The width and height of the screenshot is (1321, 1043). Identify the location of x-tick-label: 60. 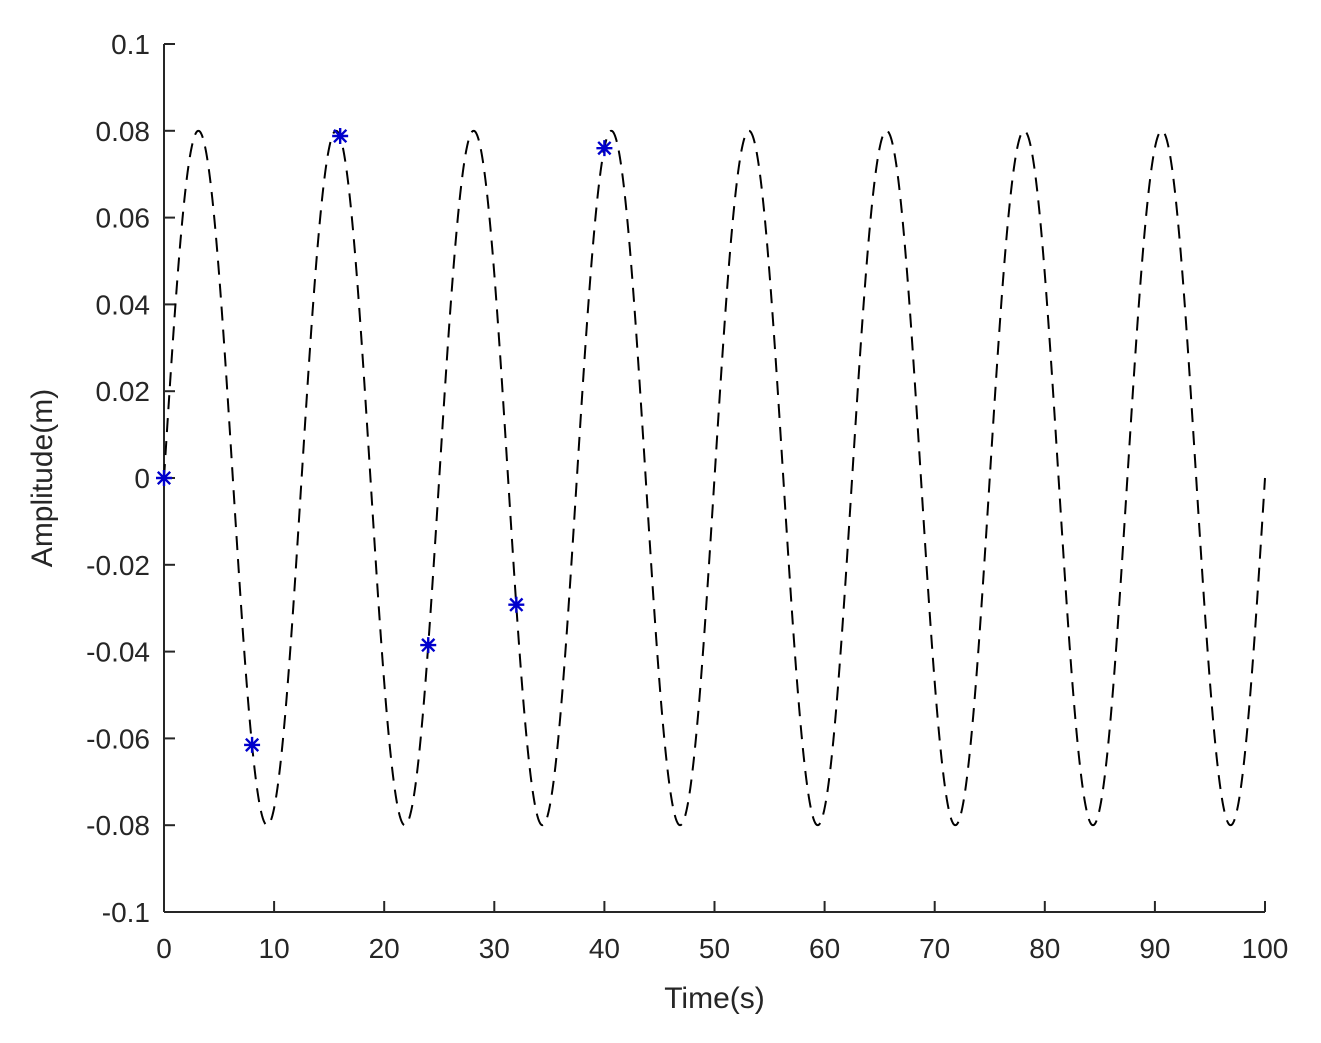
(824, 948).